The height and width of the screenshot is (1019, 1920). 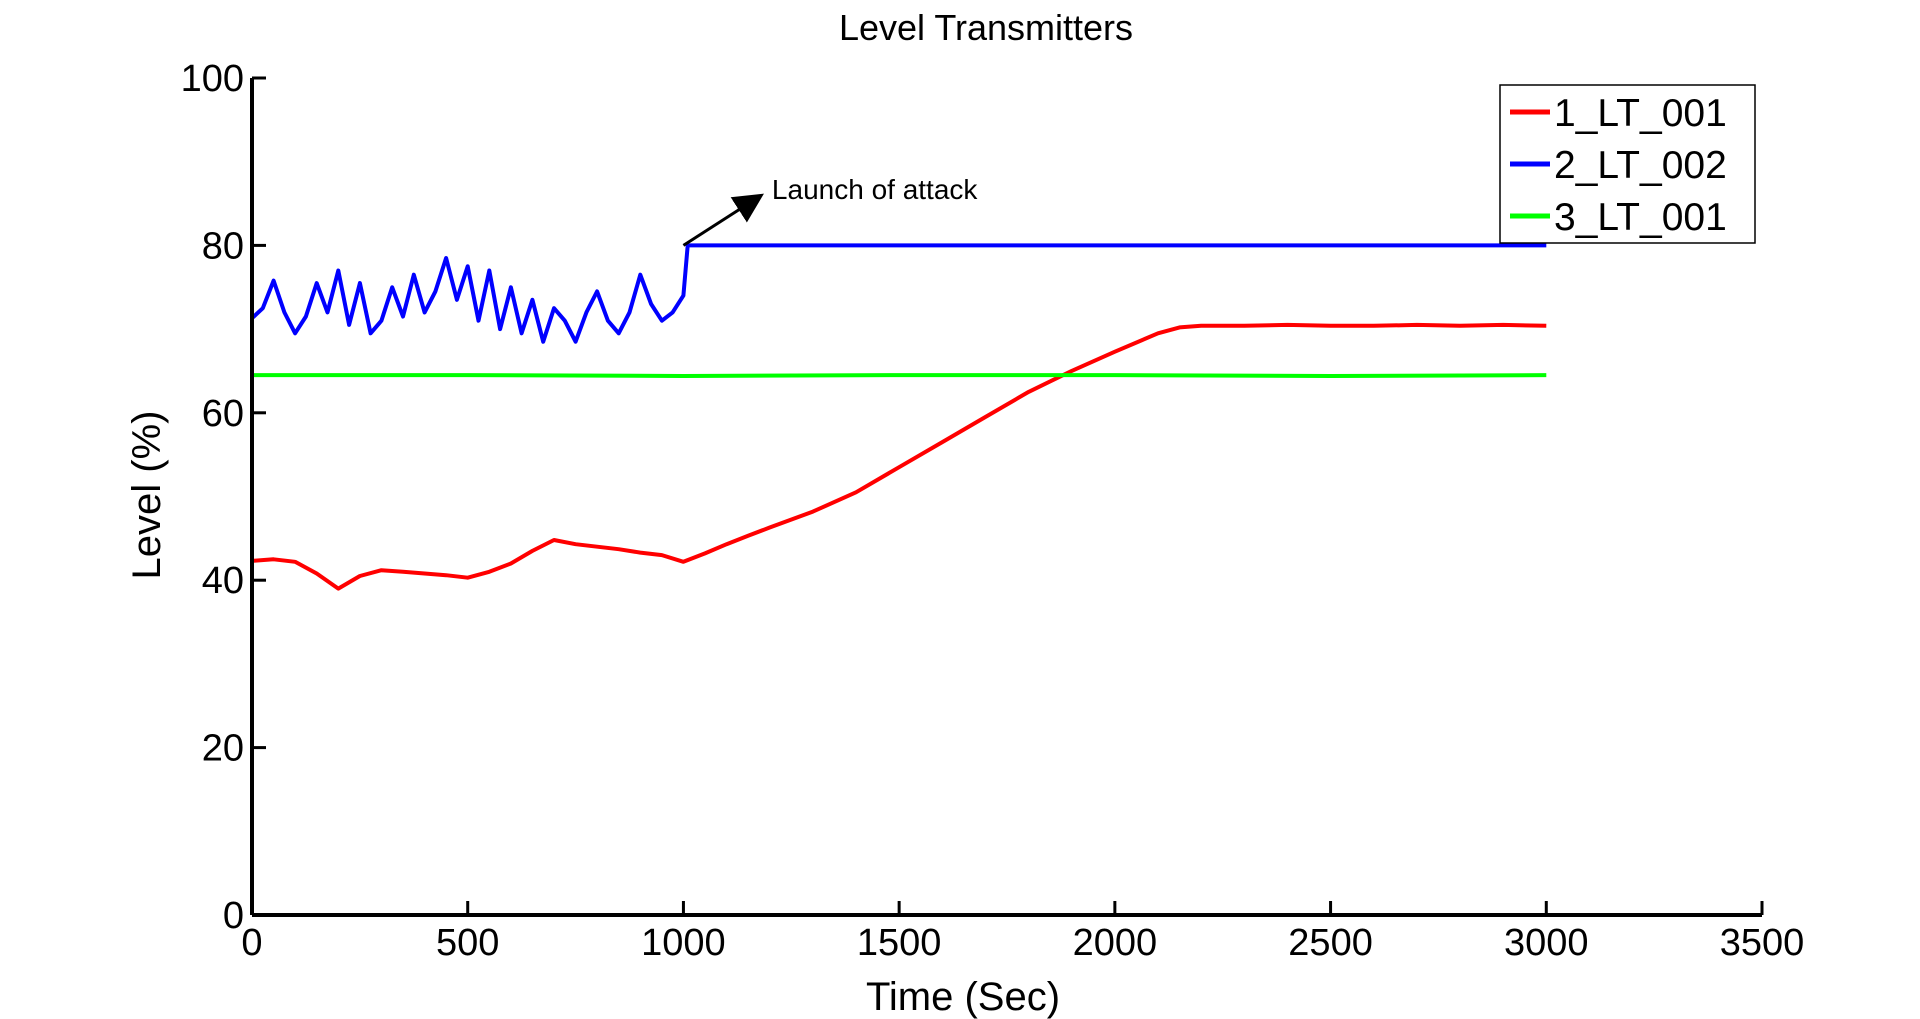 I want to click on x-tick-label: 1000, so click(x=683, y=943).